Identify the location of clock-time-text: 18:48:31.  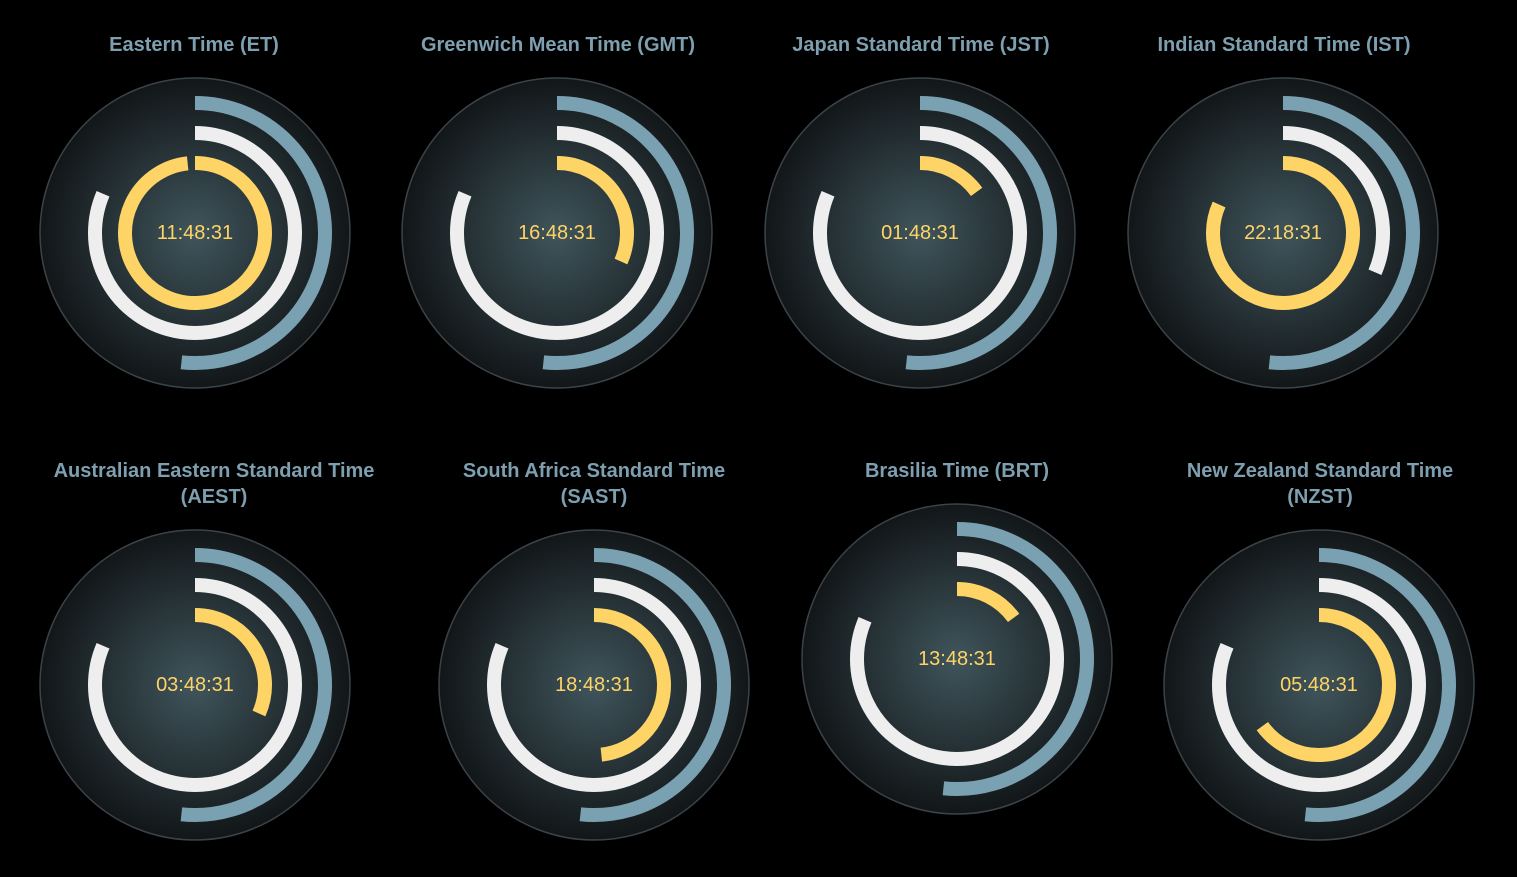
(594, 685).